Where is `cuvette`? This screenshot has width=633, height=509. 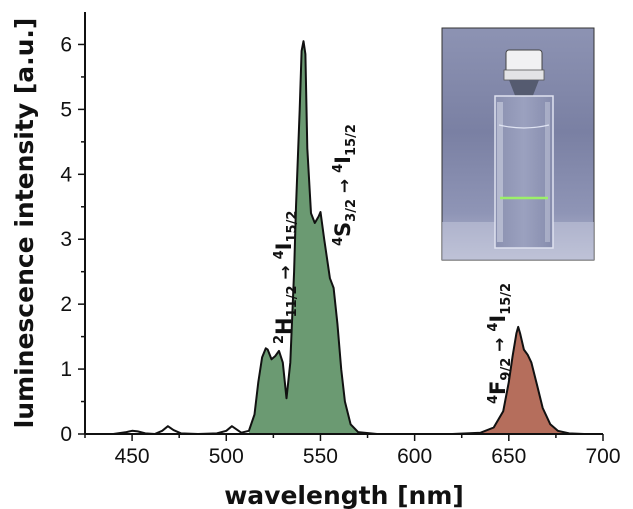
cuvette is located at coordinates (524, 149).